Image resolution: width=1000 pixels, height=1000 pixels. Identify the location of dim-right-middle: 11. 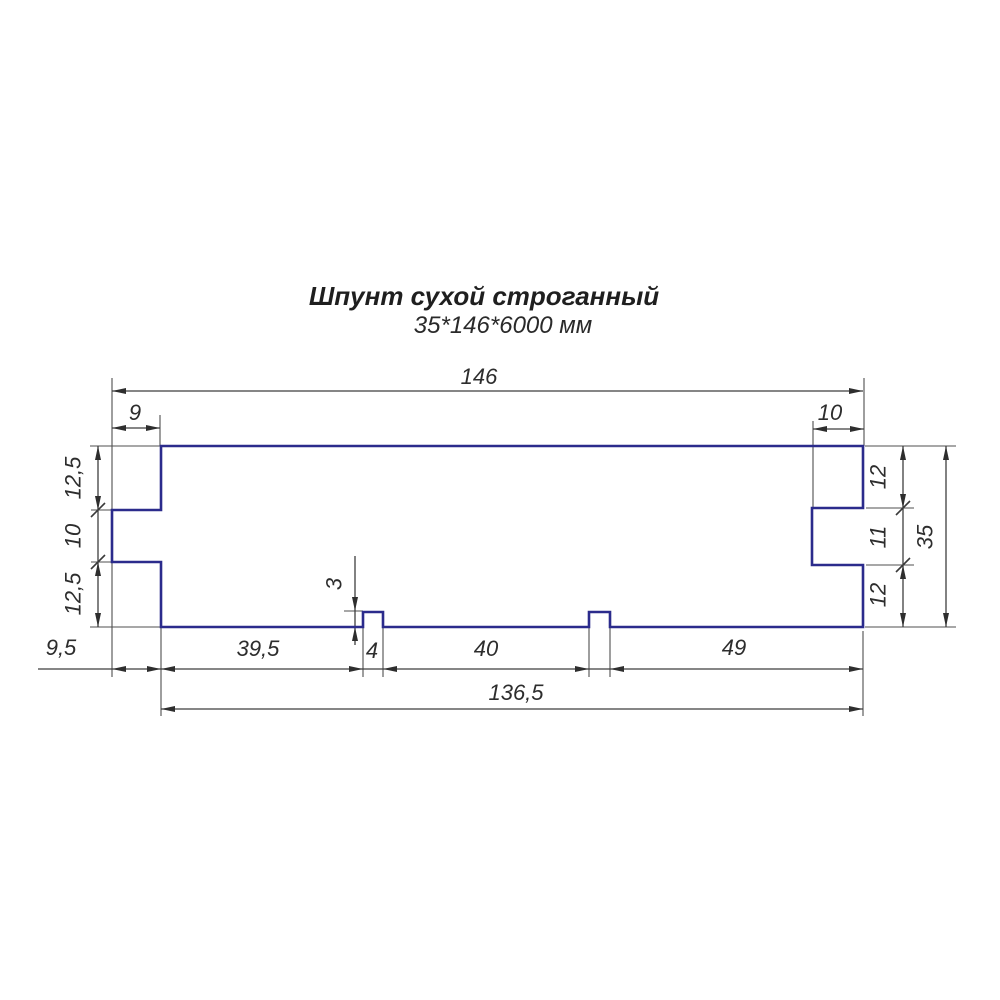
(878, 537).